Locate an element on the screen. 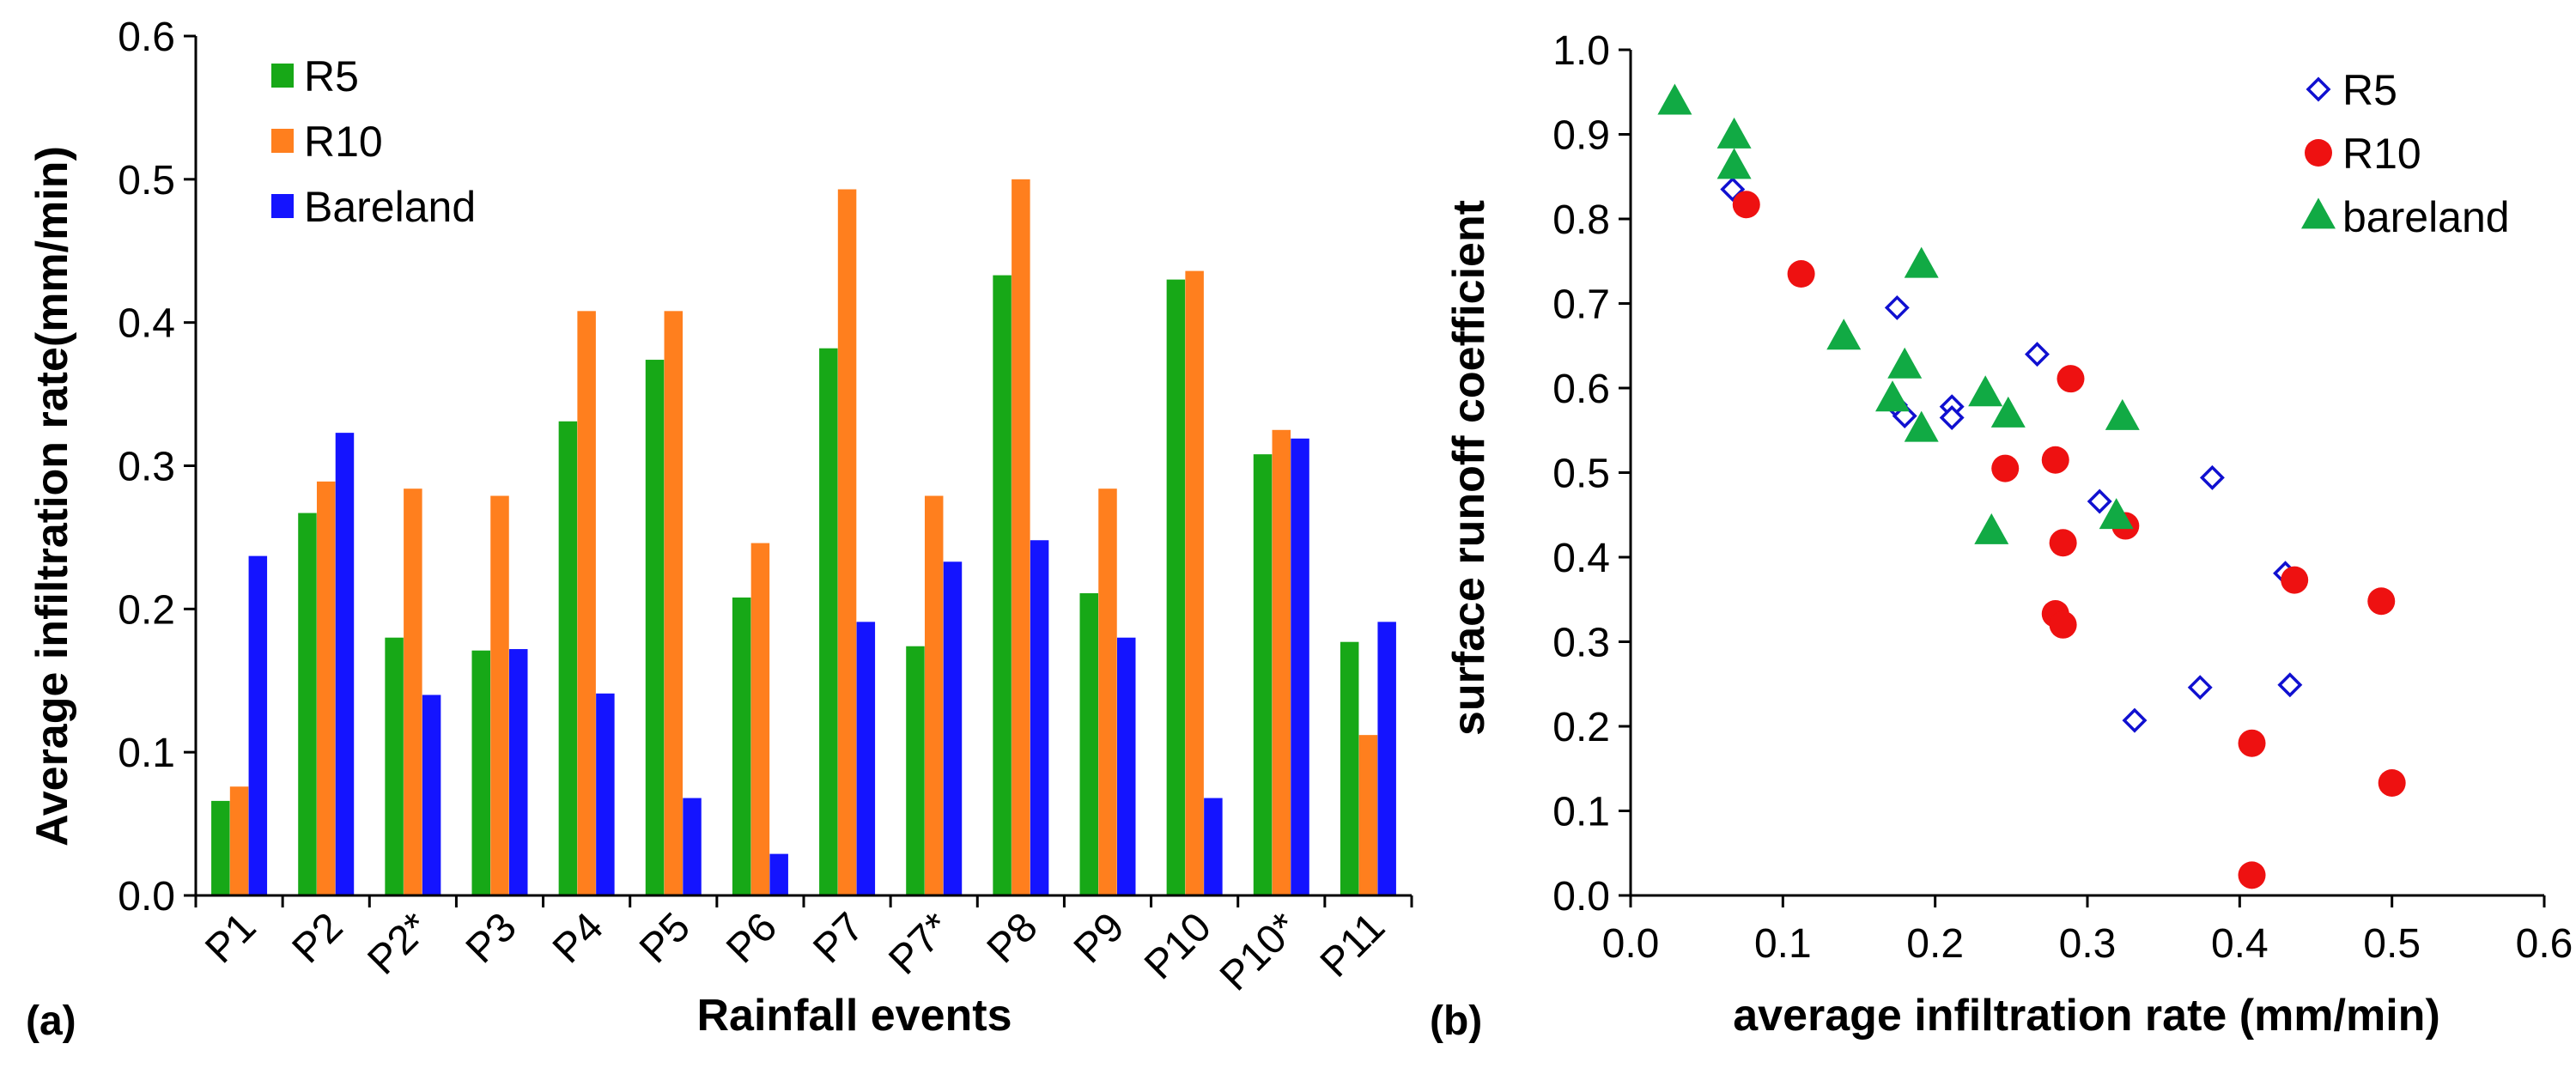 This screenshot has width=2576, height=1068. legend-label-bareland: bareland is located at coordinates (2426, 217).